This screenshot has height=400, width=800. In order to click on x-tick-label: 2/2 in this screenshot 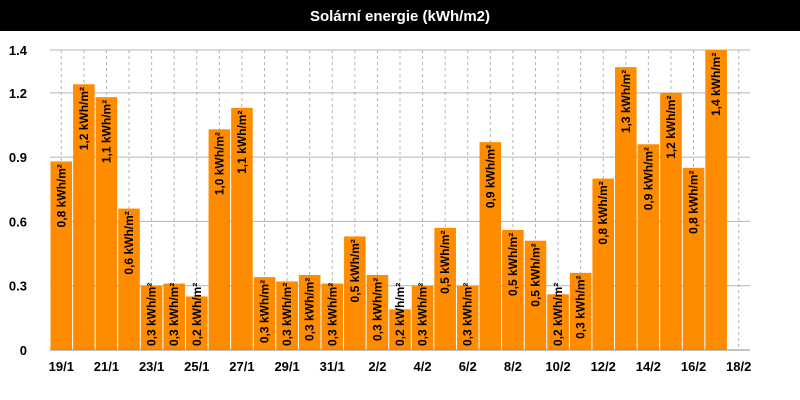, I will do `click(377, 366)`.